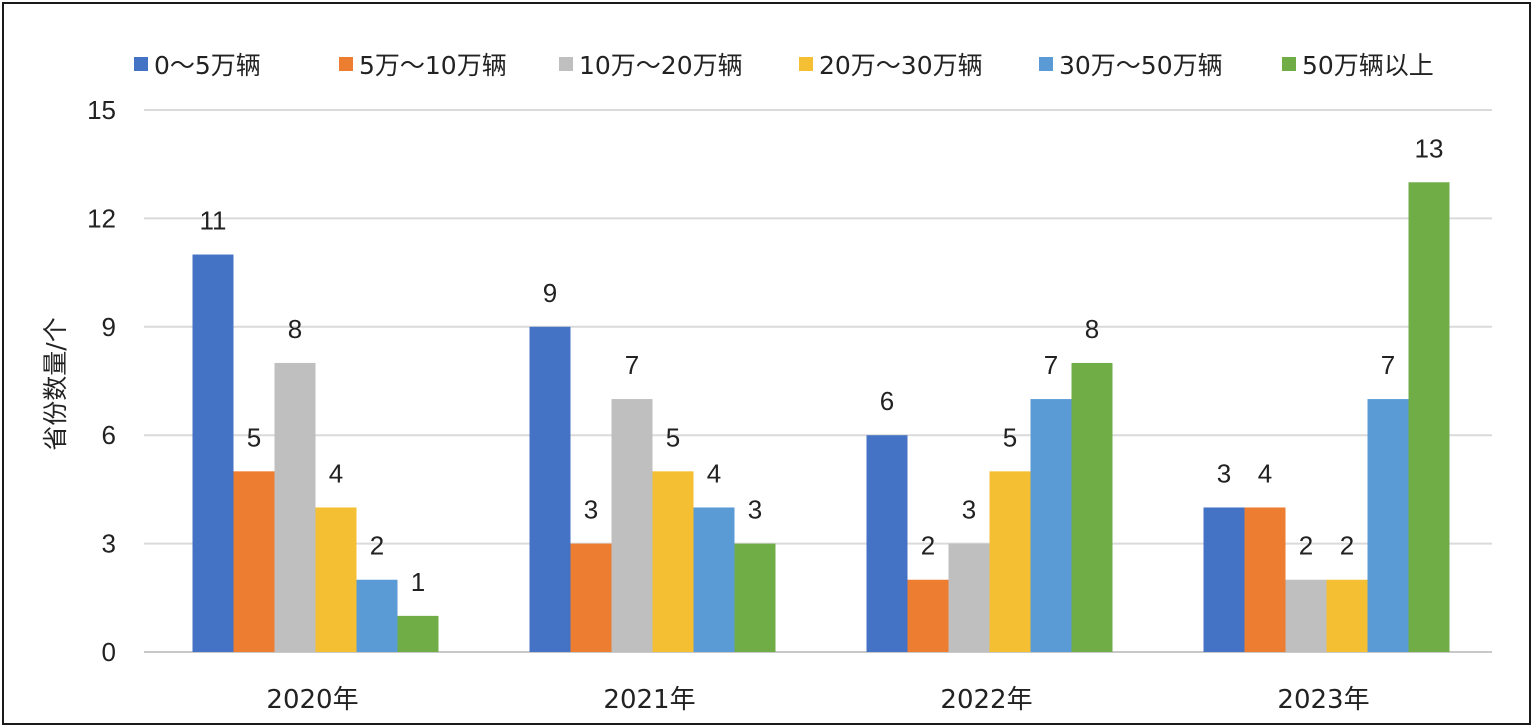  I want to click on y-axis-ticks: 0 3 6 9 12 15, so click(101, 381).